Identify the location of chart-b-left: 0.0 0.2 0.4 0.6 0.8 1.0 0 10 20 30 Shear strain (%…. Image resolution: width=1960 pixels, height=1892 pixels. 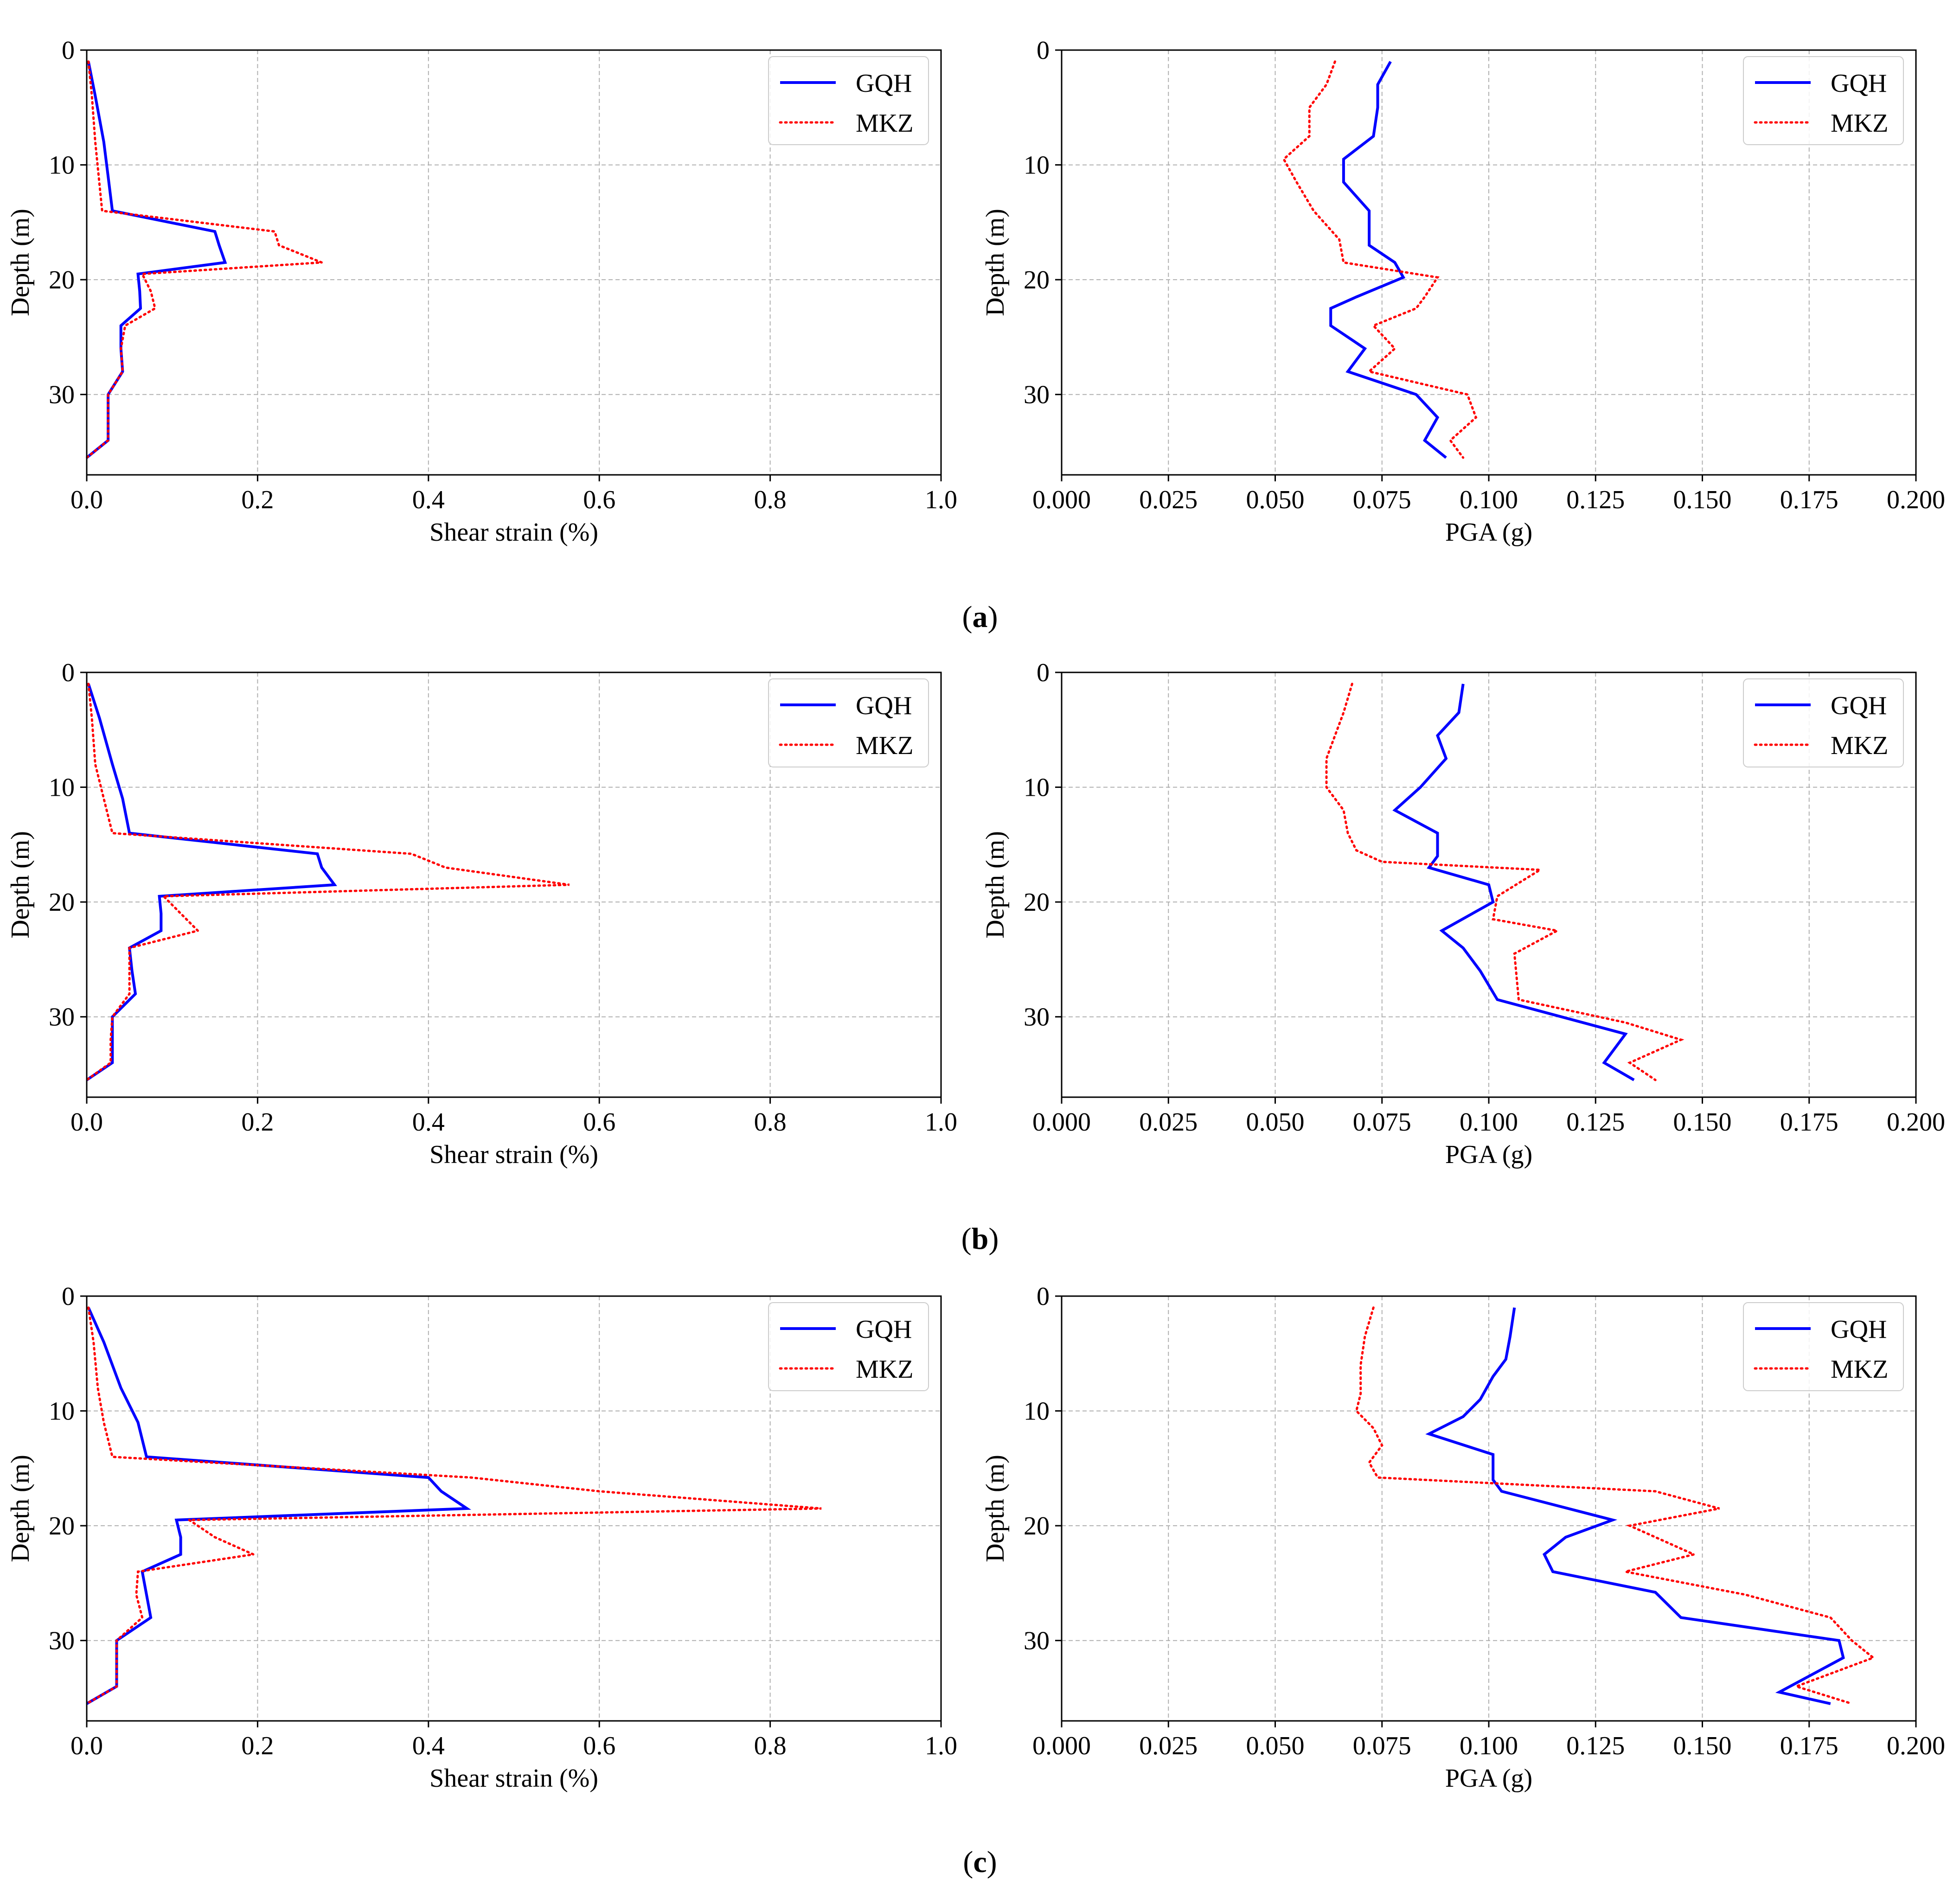
(482, 913).